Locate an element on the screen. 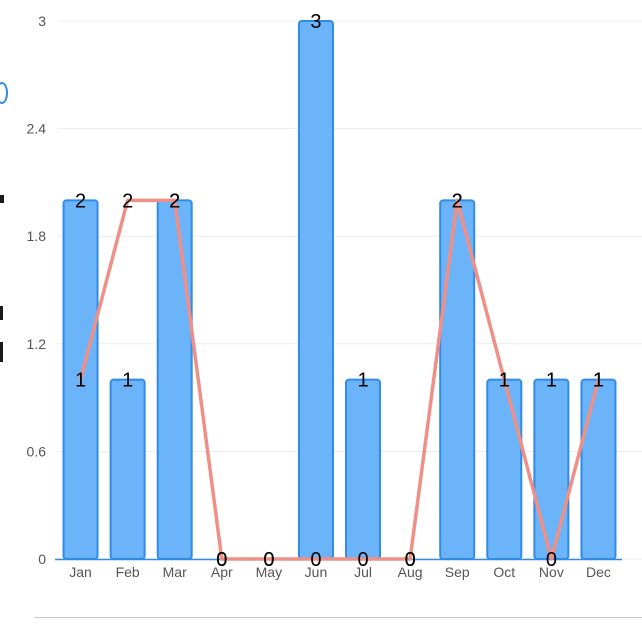 This screenshot has width=642, height=625. x-tick-label: Mar is located at coordinates (175, 572).